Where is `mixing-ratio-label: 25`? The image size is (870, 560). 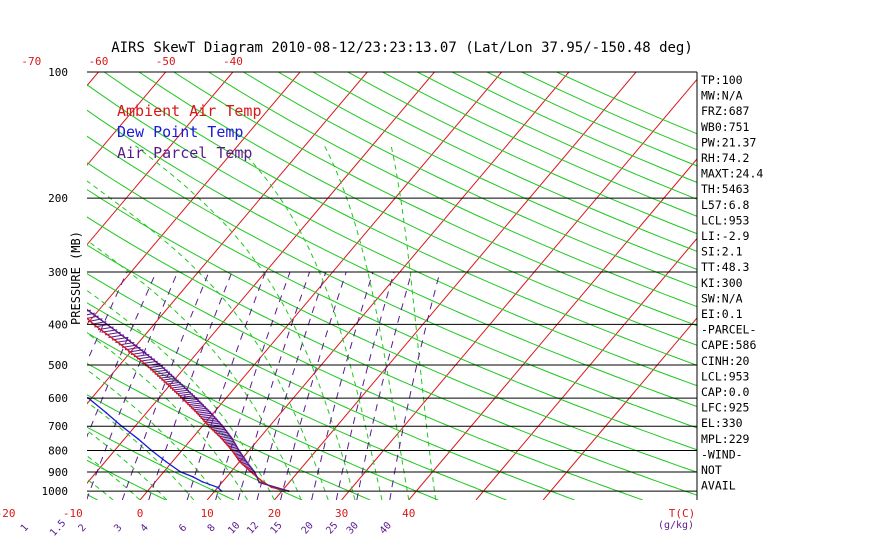
mixing-ratio-label: 25 is located at coordinates (332, 528).